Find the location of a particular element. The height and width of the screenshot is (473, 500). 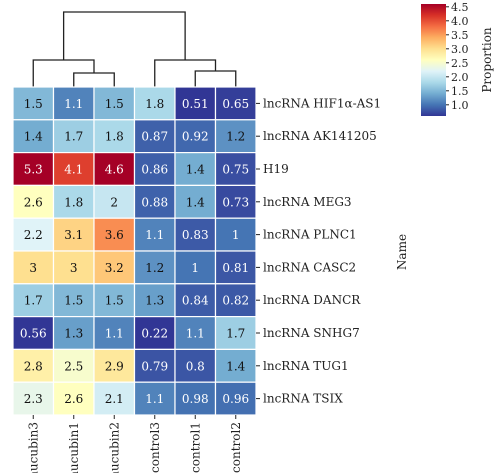

cell-value-label: 4.6 is located at coordinates (114, 170).